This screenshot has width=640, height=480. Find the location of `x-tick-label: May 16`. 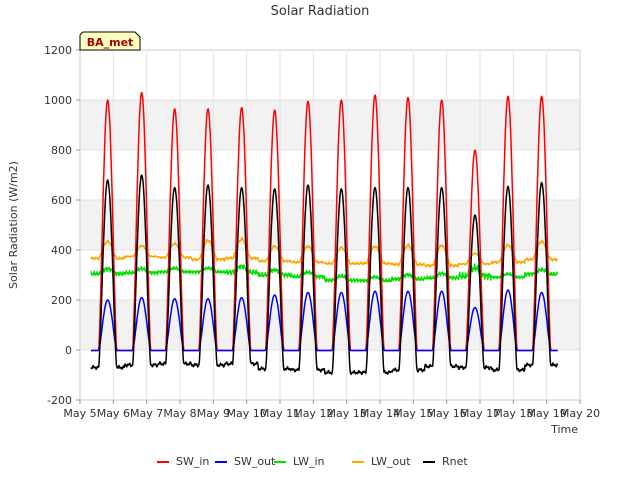

x-tick-label: May 16 is located at coordinates (447, 413).